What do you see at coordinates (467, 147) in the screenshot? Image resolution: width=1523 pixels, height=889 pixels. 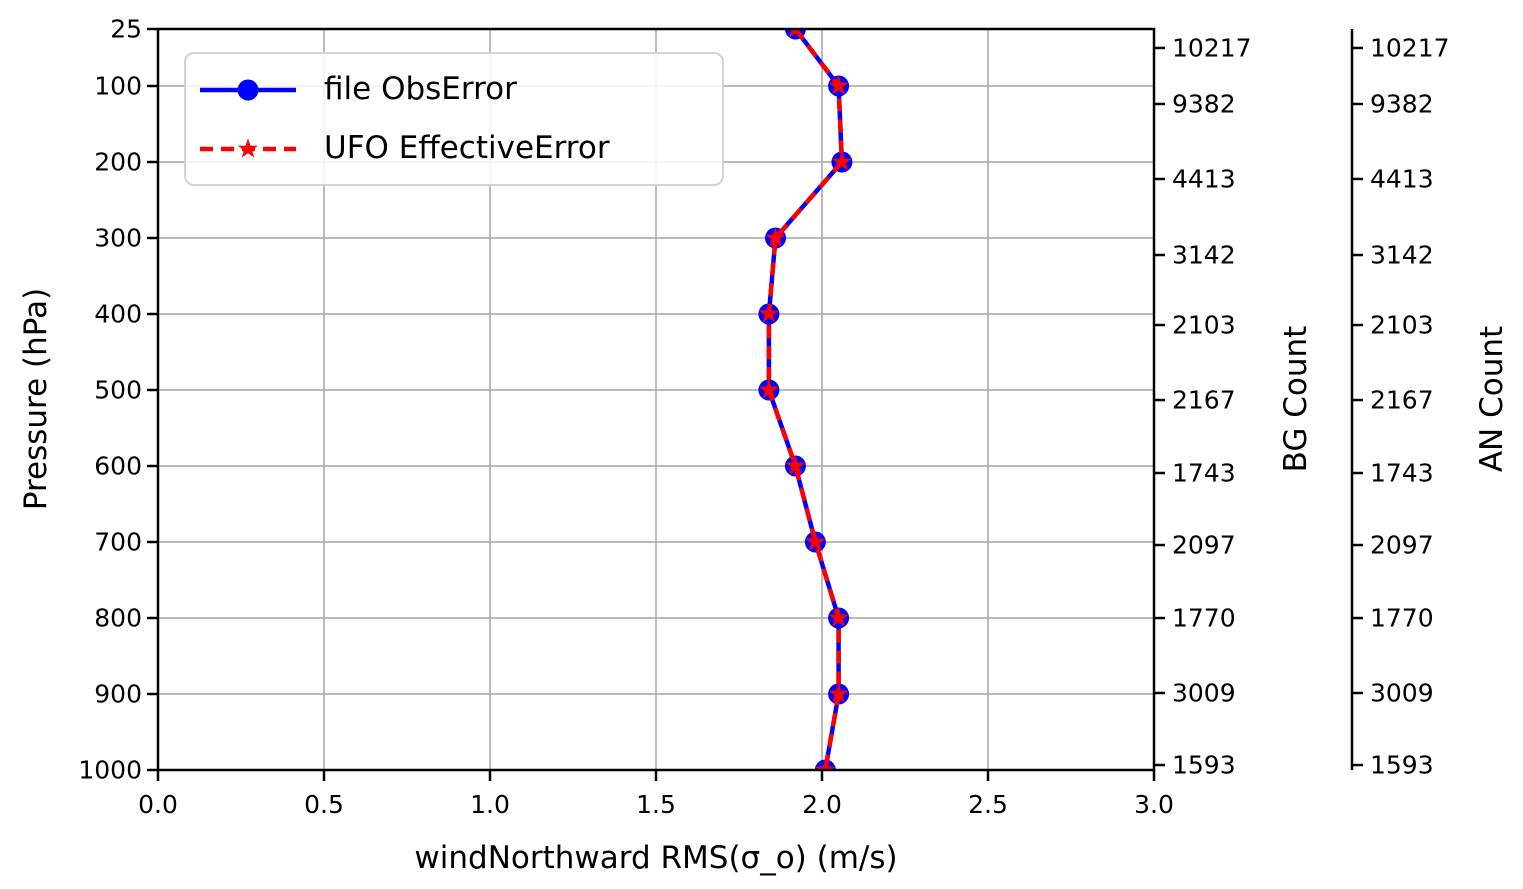 I see `legend-label: UFO EffectiveError` at bounding box center [467, 147].